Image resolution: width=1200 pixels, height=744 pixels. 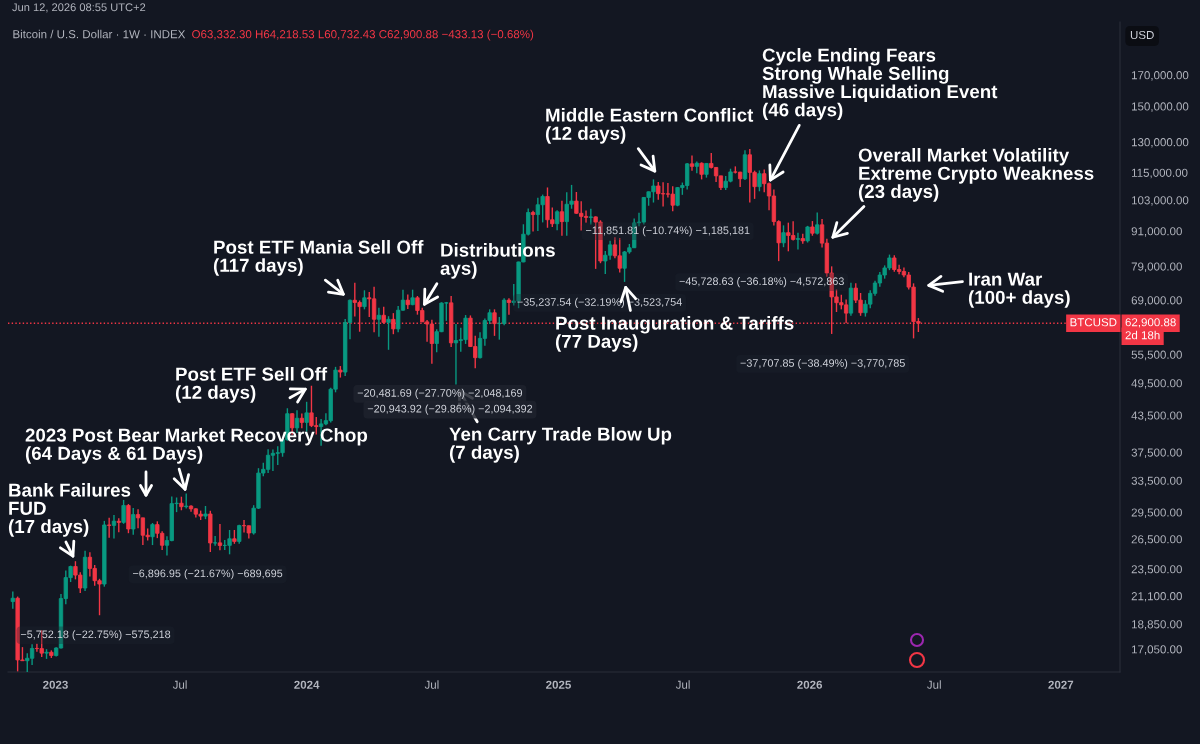 I want to click on annotation: Bank Failures FUD (17 days), so click(x=69, y=510).